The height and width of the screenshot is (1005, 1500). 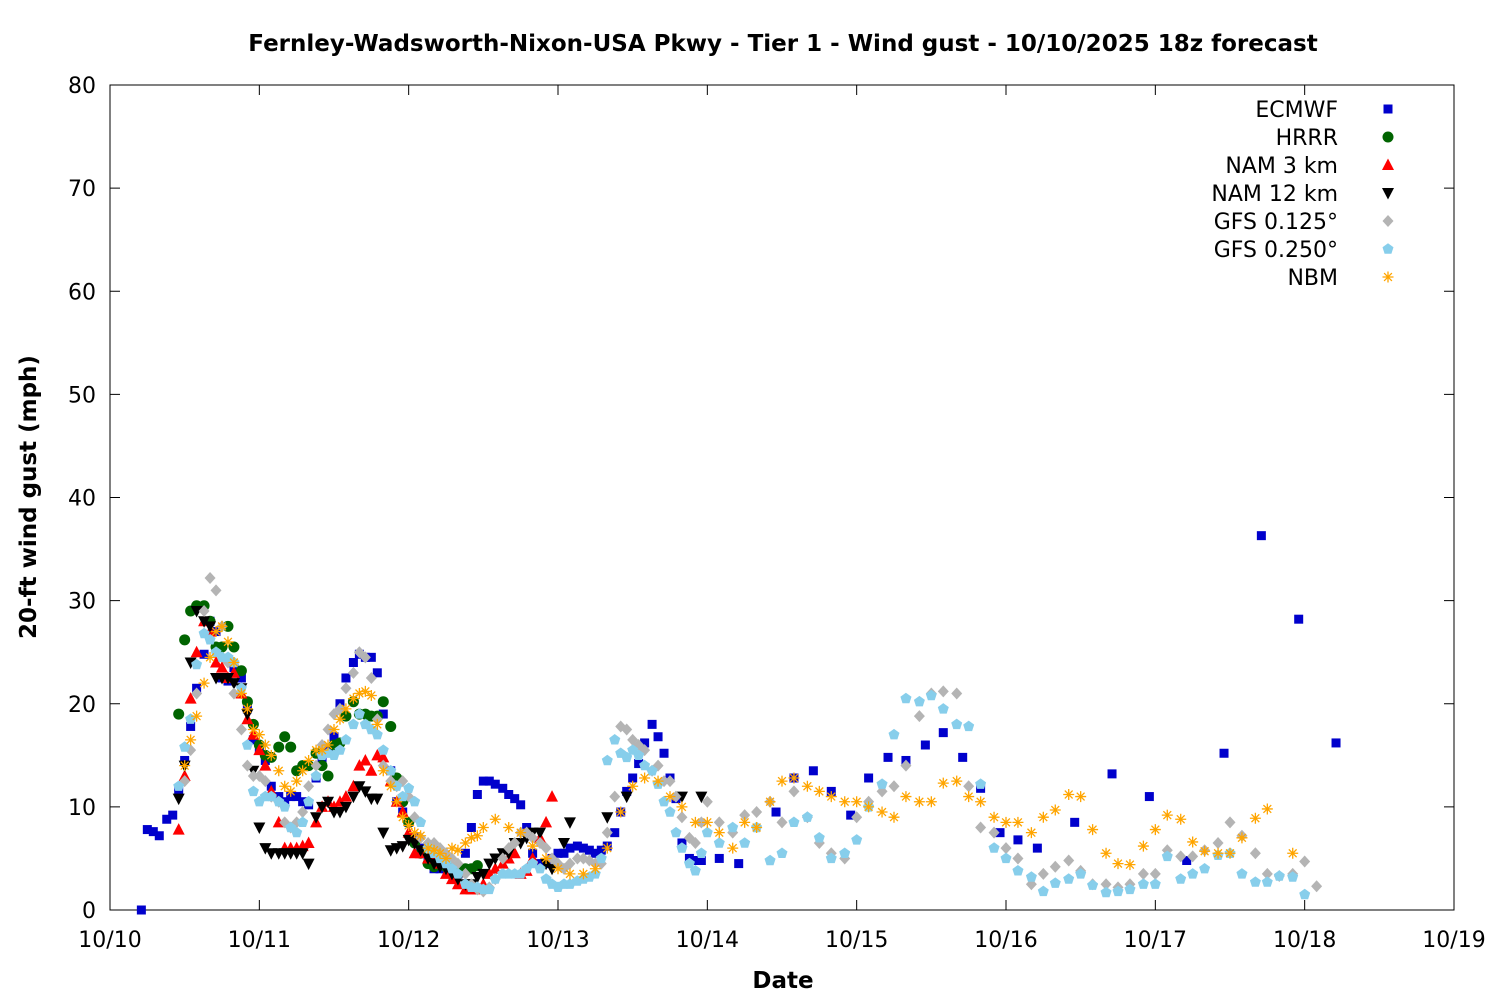 What do you see at coordinates (1388, 277) in the screenshot?
I see `legend-marker-nbm` at bounding box center [1388, 277].